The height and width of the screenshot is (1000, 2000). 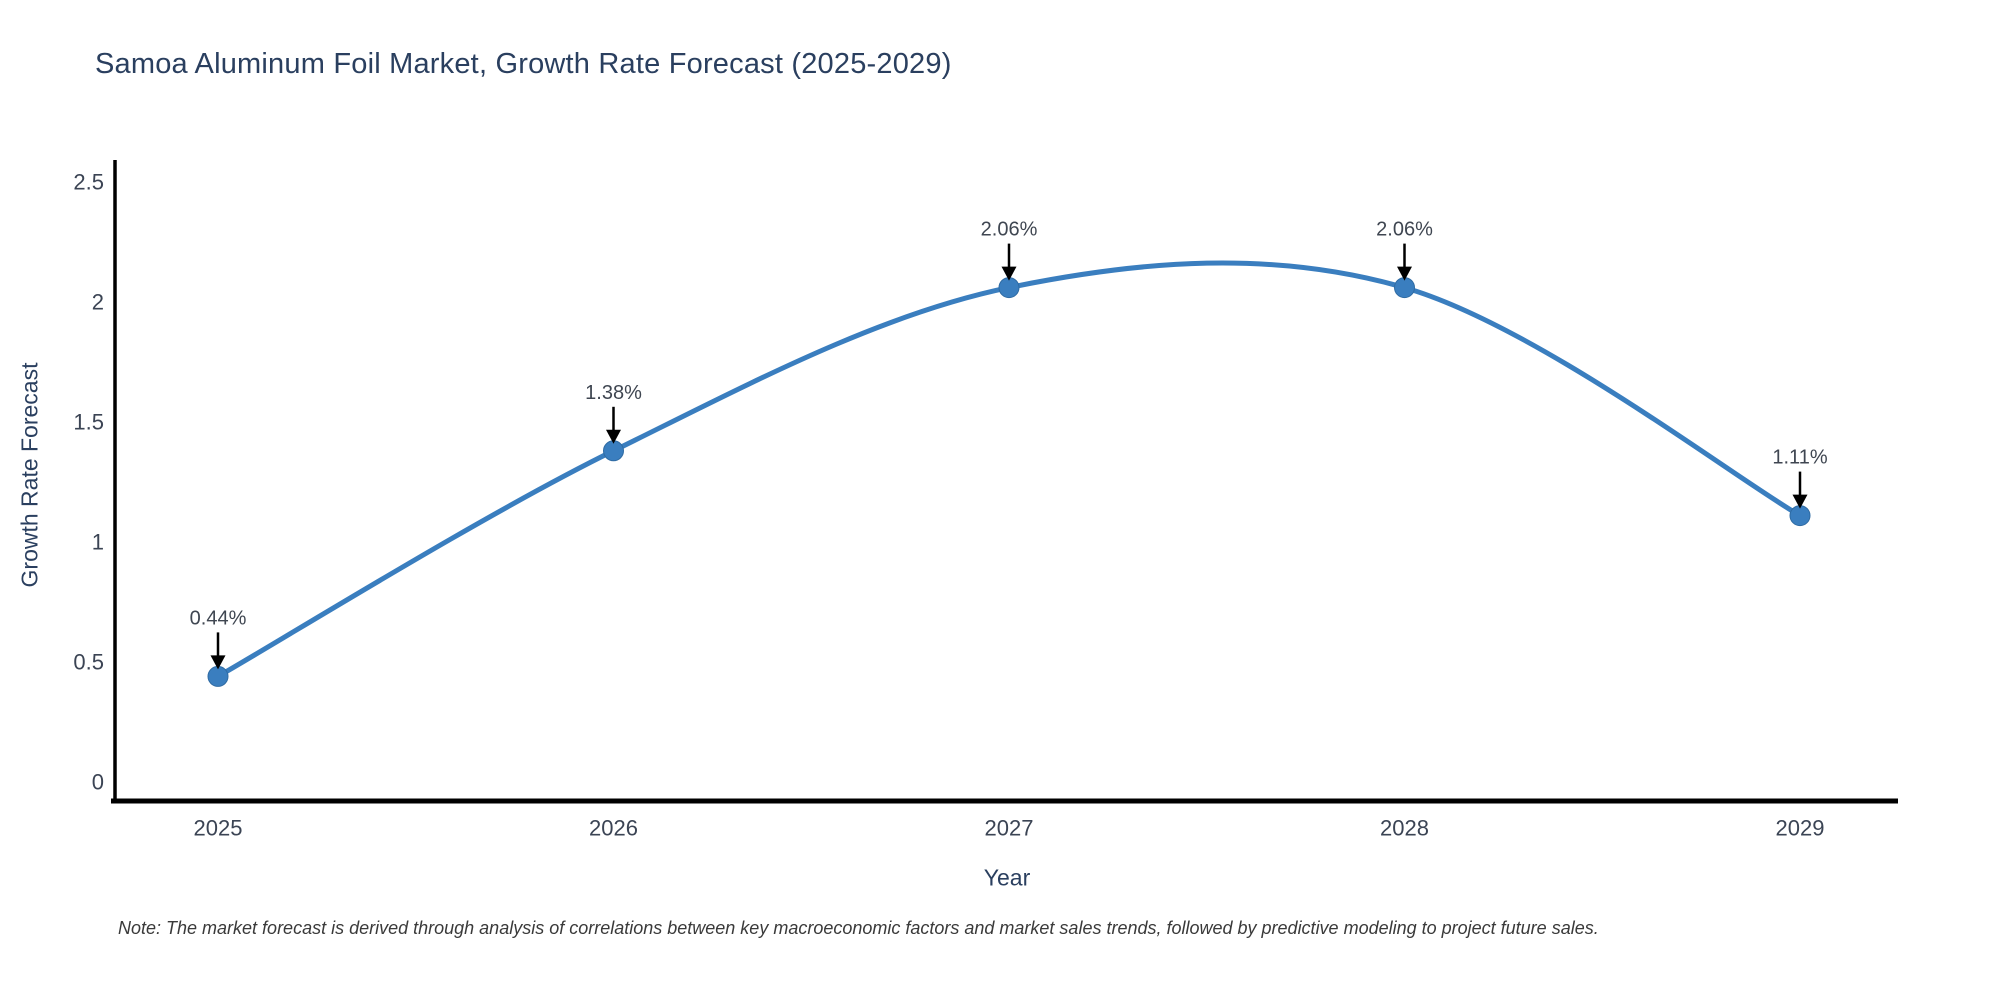 What do you see at coordinates (1007, 877) in the screenshot?
I see `x-axis-title: Year` at bounding box center [1007, 877].